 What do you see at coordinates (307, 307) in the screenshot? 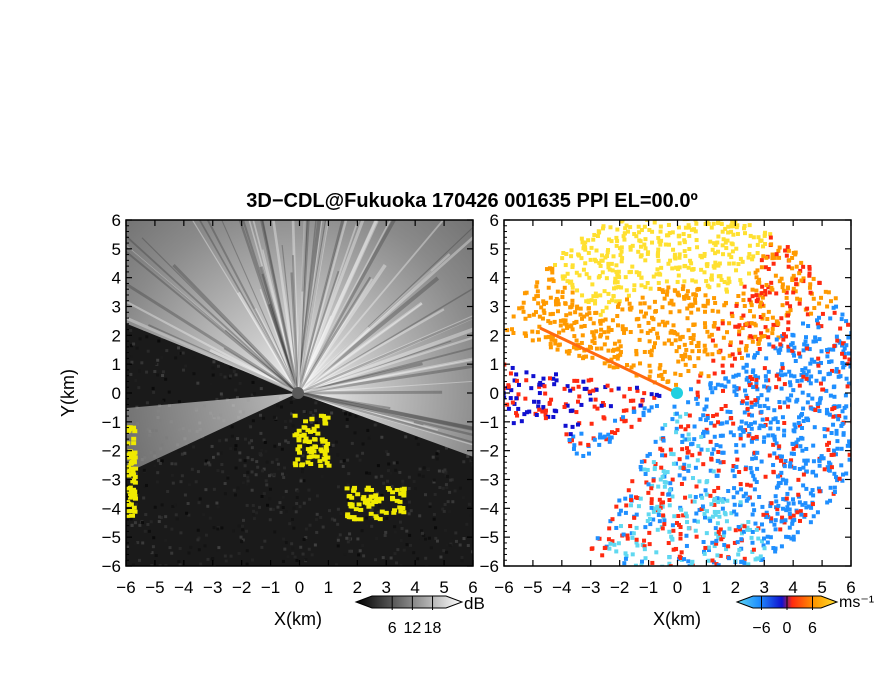
I see `intensity-ray` at bounding box center [307, 307].